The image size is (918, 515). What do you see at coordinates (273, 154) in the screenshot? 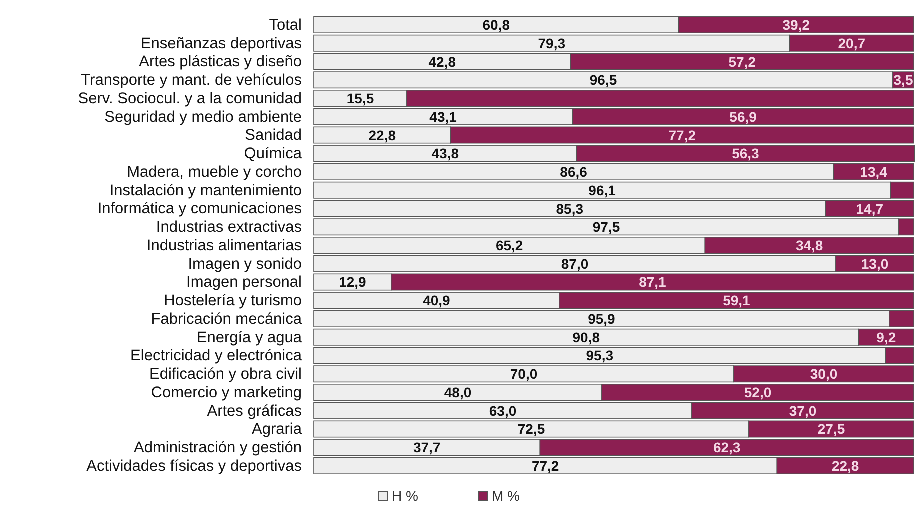
I see `y-tick-label: Química` at bounding box center [273, 154].